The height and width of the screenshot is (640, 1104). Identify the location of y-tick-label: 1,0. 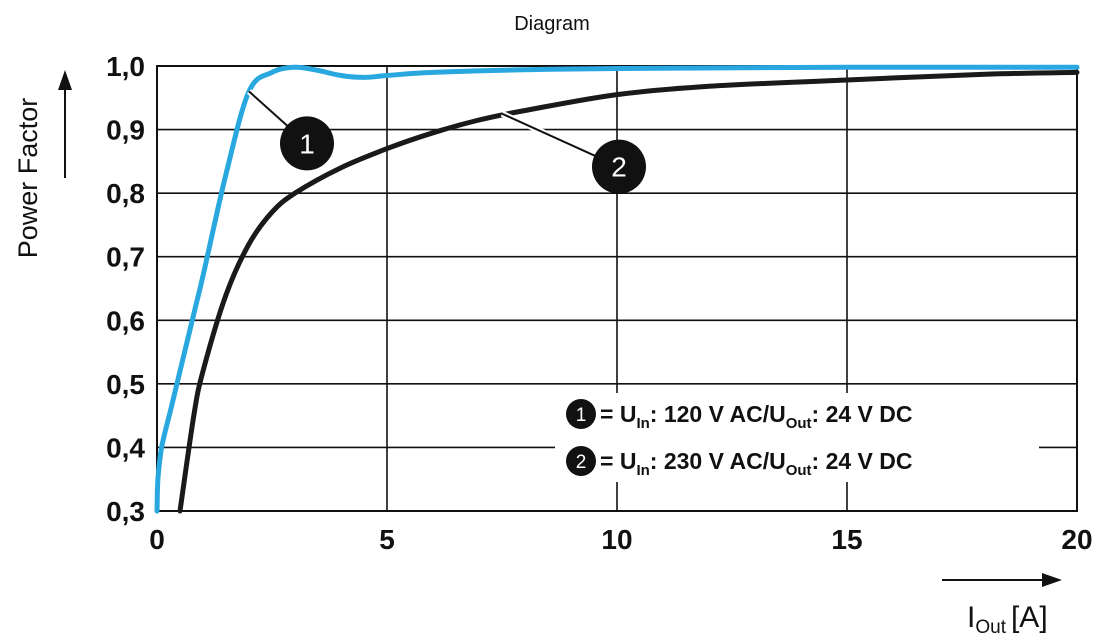
(125, 66).